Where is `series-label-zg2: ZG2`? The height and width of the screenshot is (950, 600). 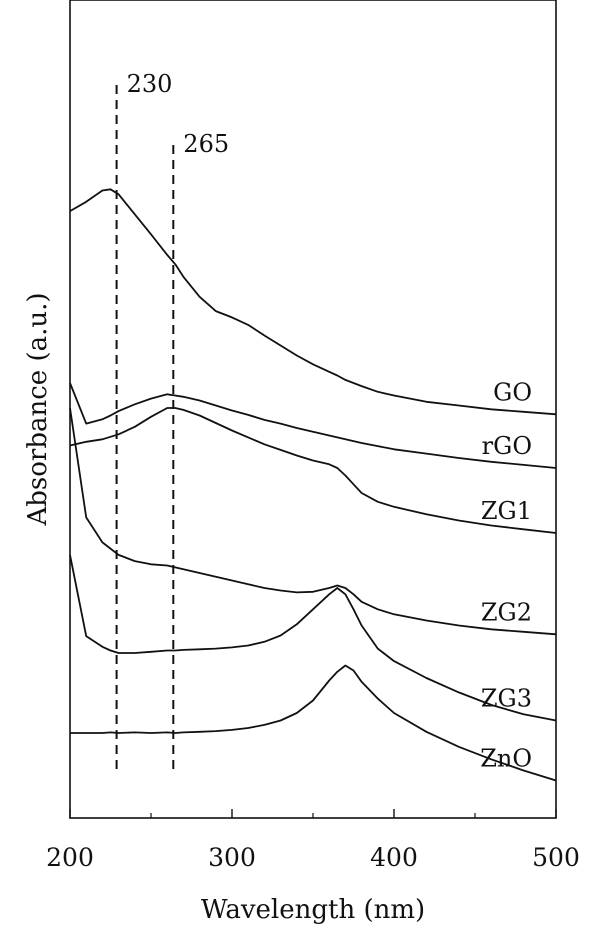 series-label-zg2: ZG2 is located at coordinates (506, 612).